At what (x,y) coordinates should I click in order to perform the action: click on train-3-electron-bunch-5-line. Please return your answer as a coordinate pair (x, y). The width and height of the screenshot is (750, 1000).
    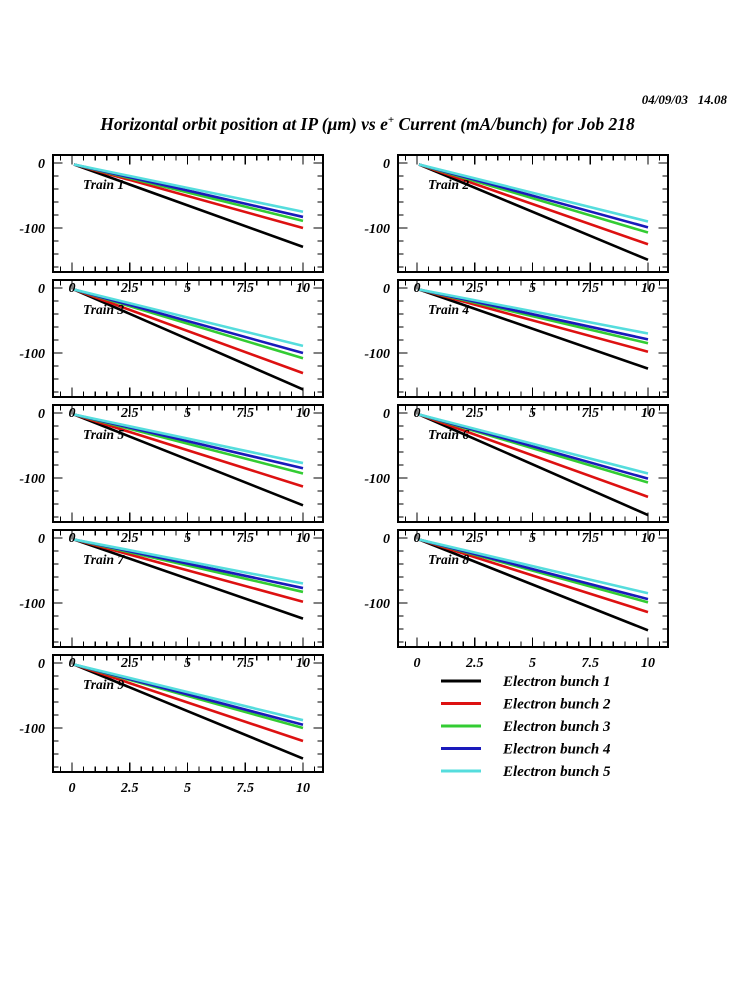
    Looking at the image, I should click on (188, 318).